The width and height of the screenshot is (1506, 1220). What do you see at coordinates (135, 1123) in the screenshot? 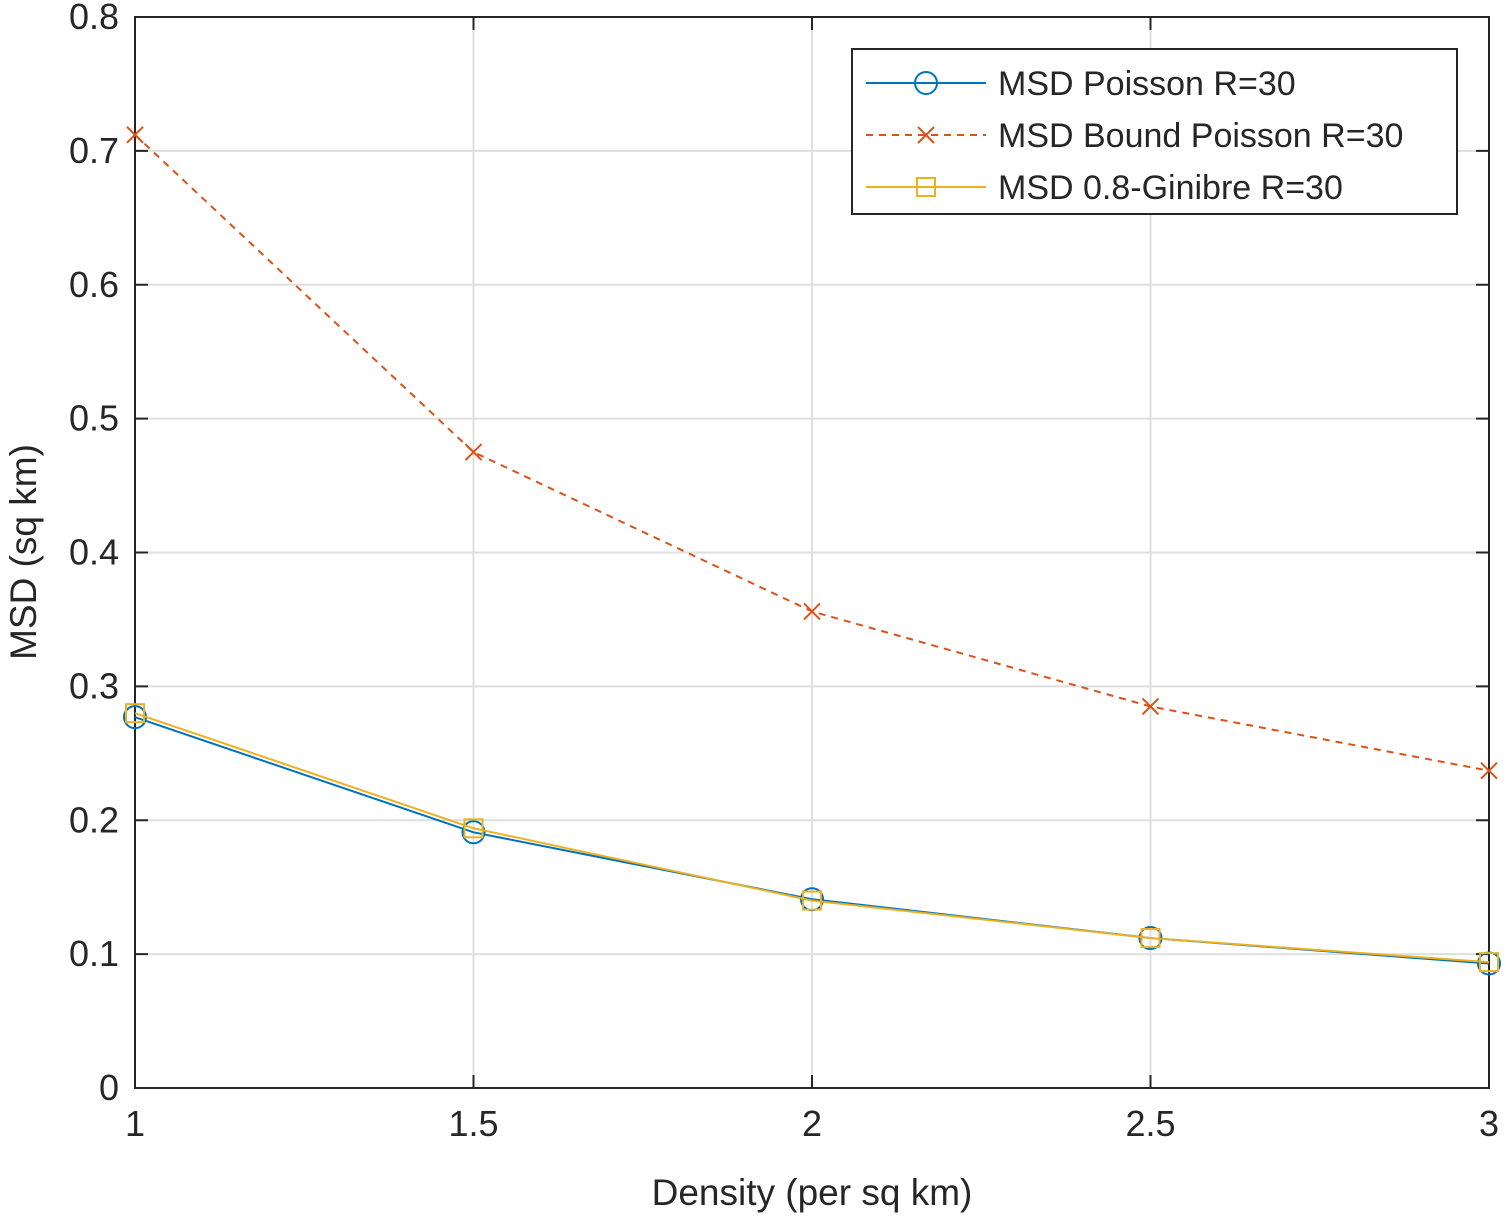
I see `x-tick-label: 1` at bounding box center [135, 1123].